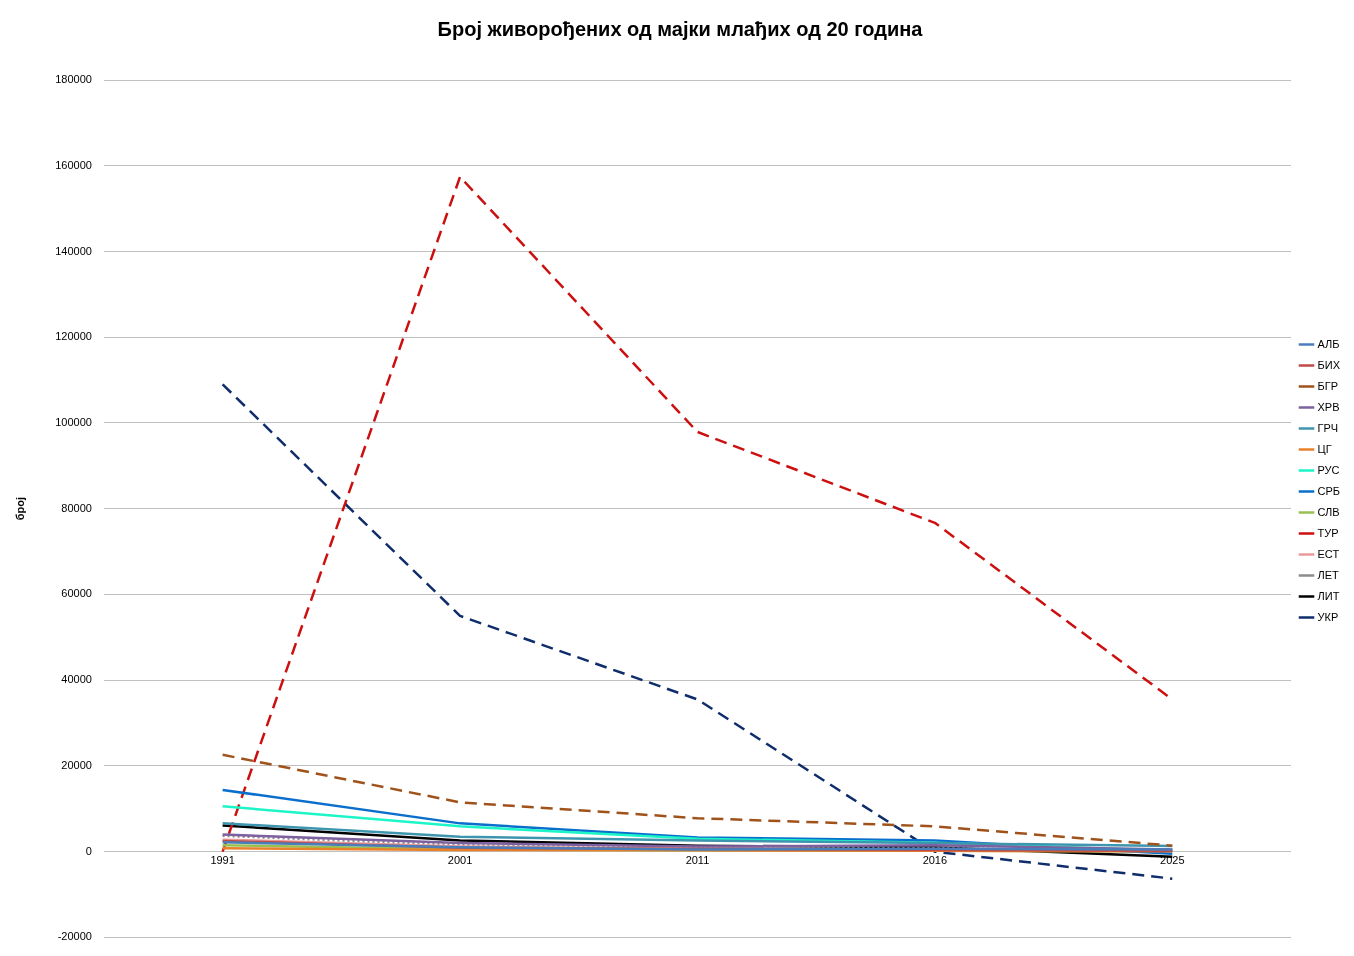 The height and width of the screenshot is (956, 1354). I want to click on legend-label: ЛЕТ, so click(1328, 574).